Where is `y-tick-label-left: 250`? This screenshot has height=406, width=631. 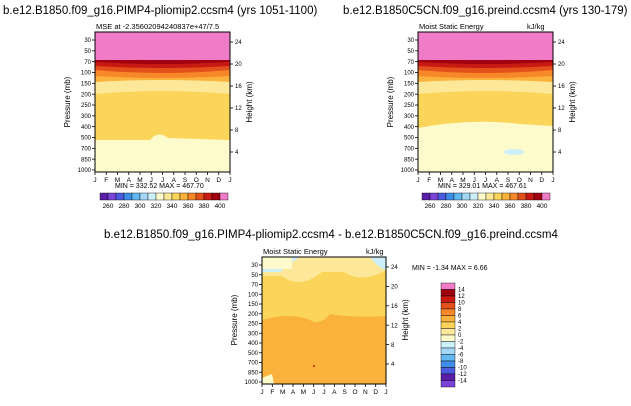 y-tick-label-left: 250 is located at coordinates (86, 106).